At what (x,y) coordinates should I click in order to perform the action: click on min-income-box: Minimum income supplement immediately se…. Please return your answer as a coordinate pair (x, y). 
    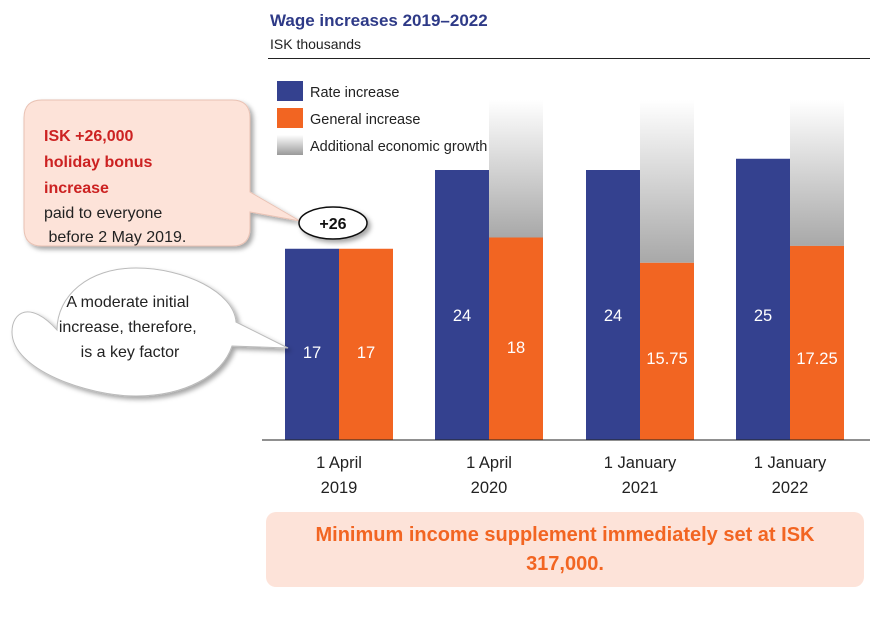
    Looking at the image, I should click on (565, 549).